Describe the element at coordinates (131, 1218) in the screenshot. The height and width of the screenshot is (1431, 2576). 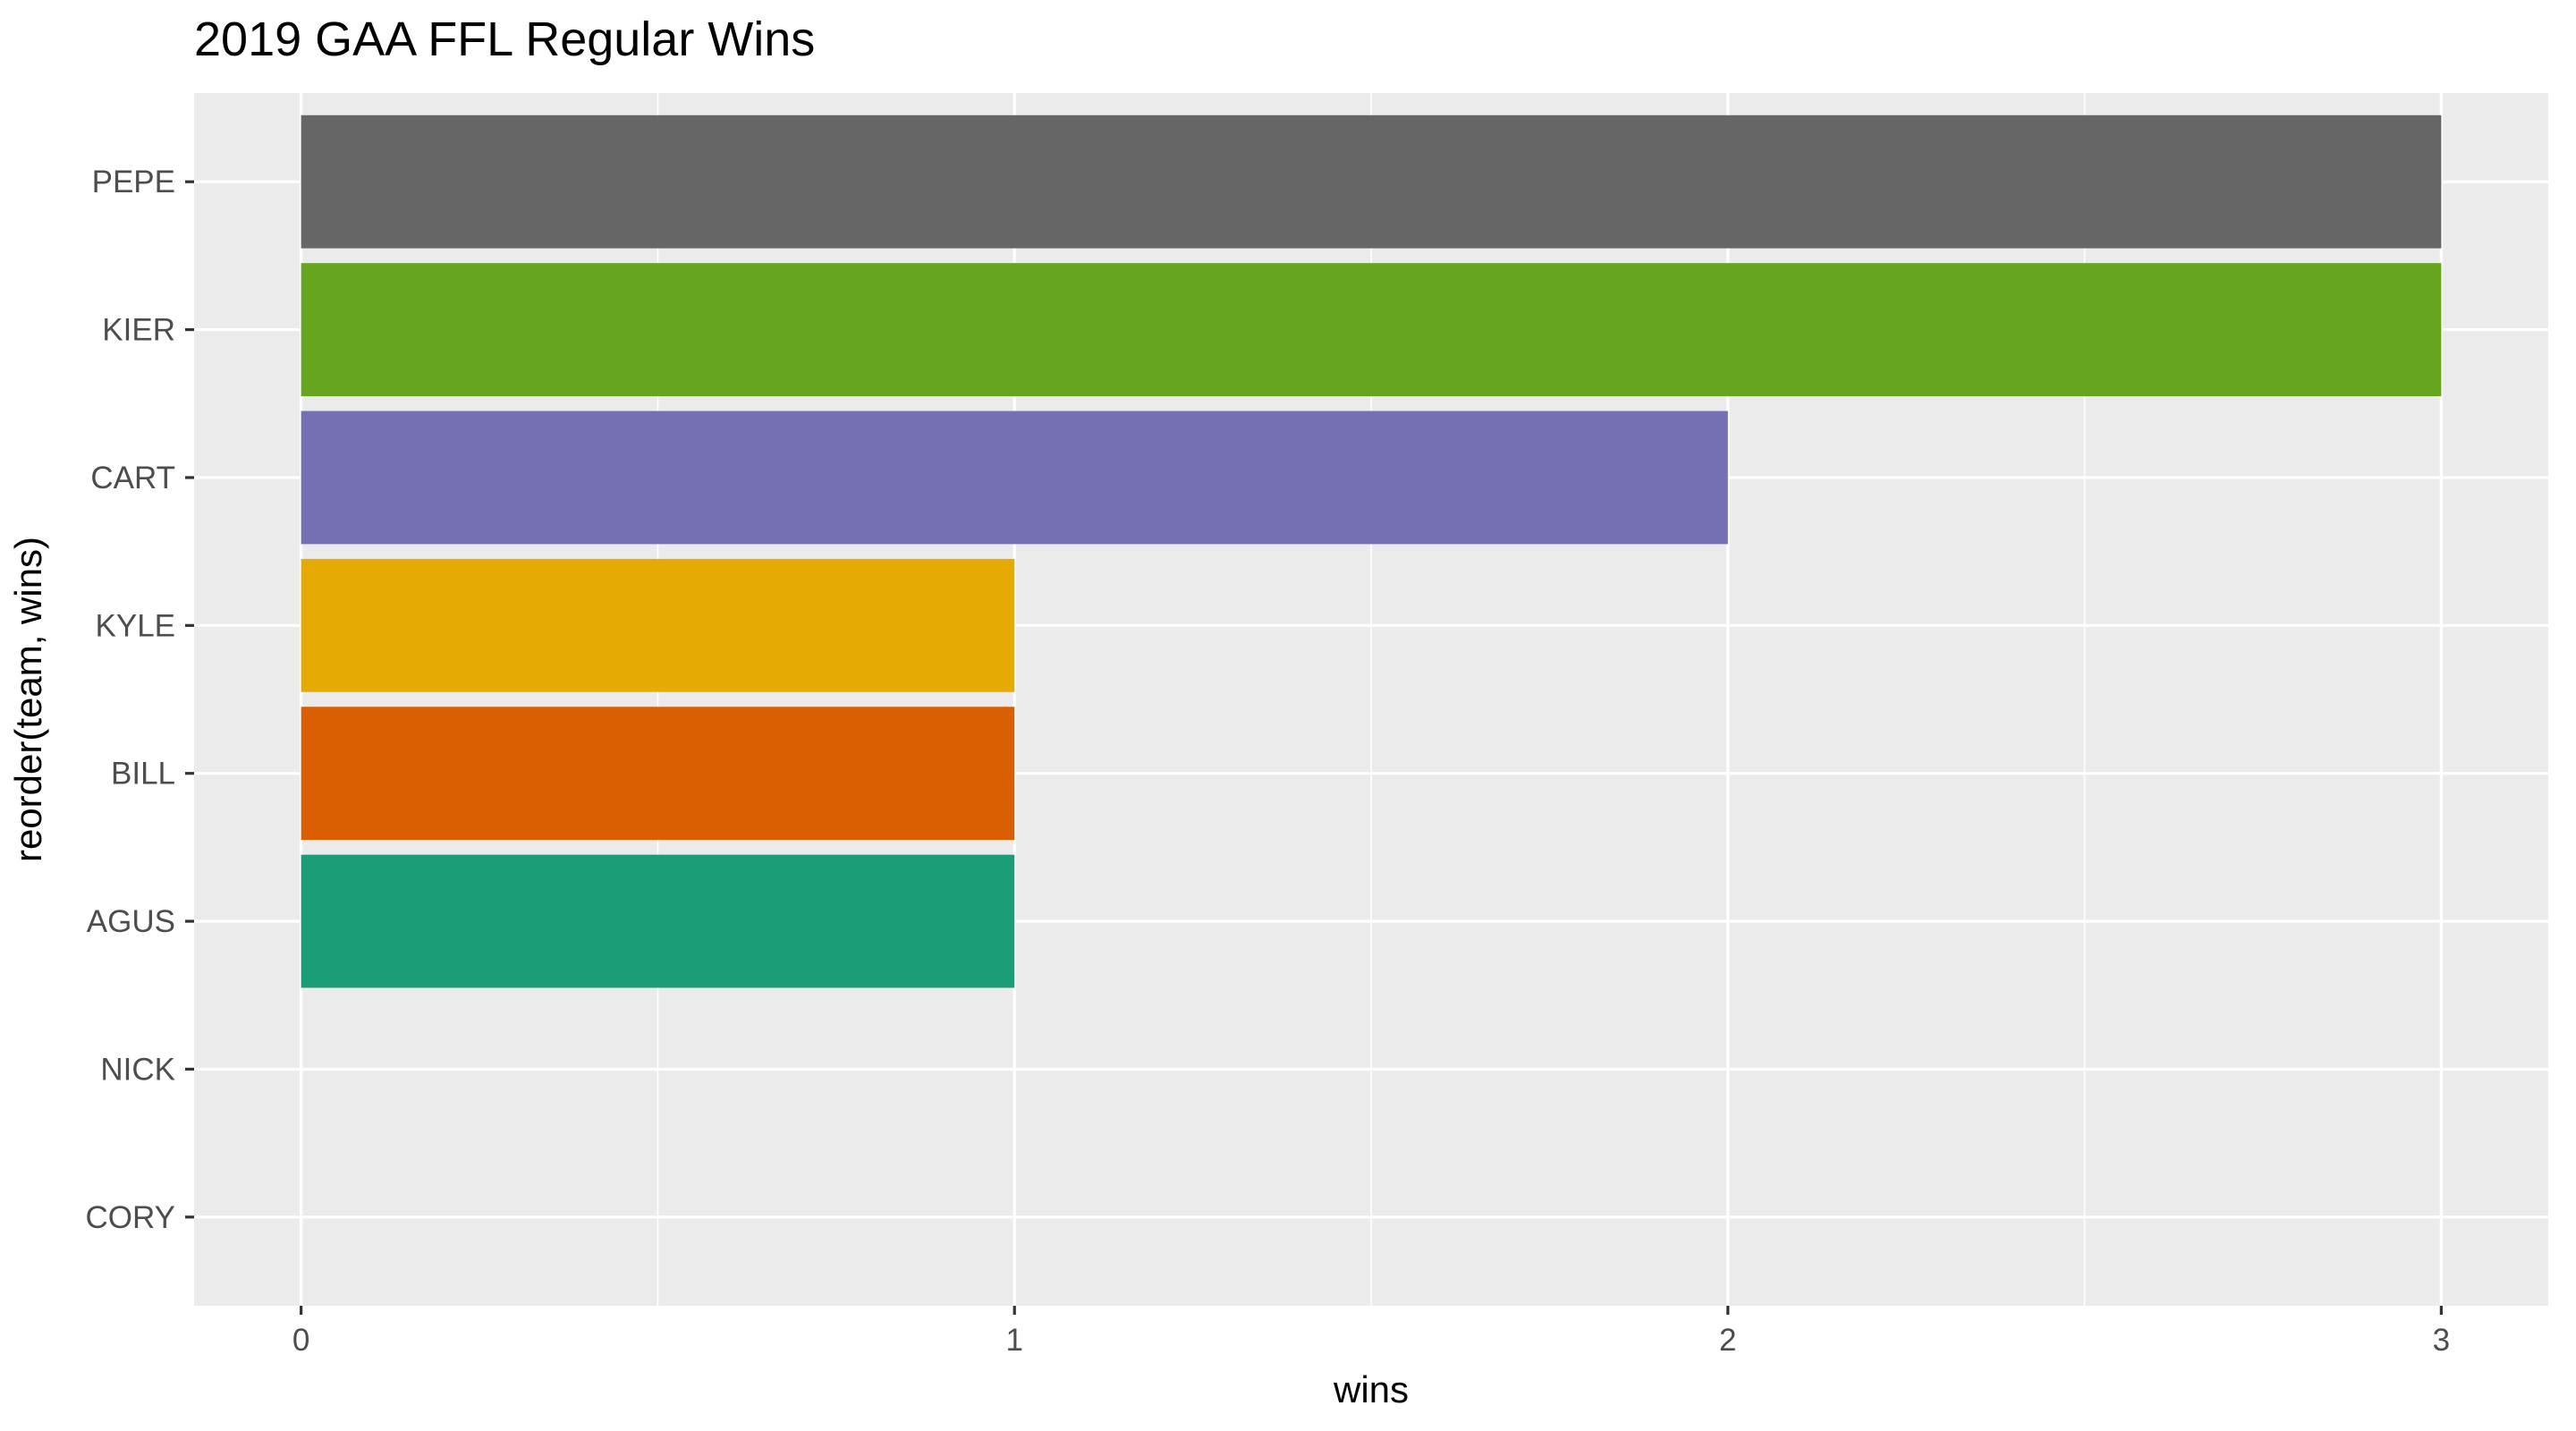
I see `y-tick-label-cory: CORY` at that location.